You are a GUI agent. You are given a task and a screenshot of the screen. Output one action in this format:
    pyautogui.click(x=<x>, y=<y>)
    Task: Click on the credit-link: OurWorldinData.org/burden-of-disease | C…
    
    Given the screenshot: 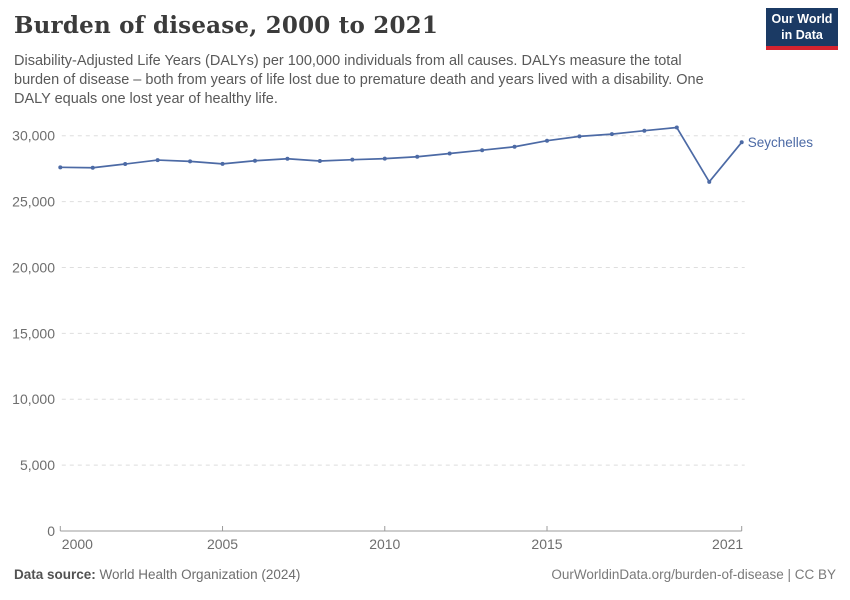 What is the action you would take?
    pyautogui.click(x=693, y=574)
    